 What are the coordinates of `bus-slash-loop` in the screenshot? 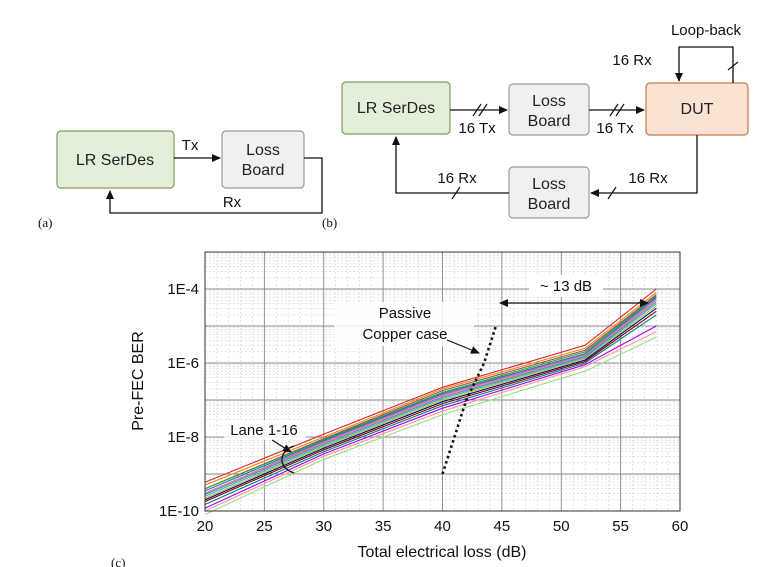 It's located at (733, 66).